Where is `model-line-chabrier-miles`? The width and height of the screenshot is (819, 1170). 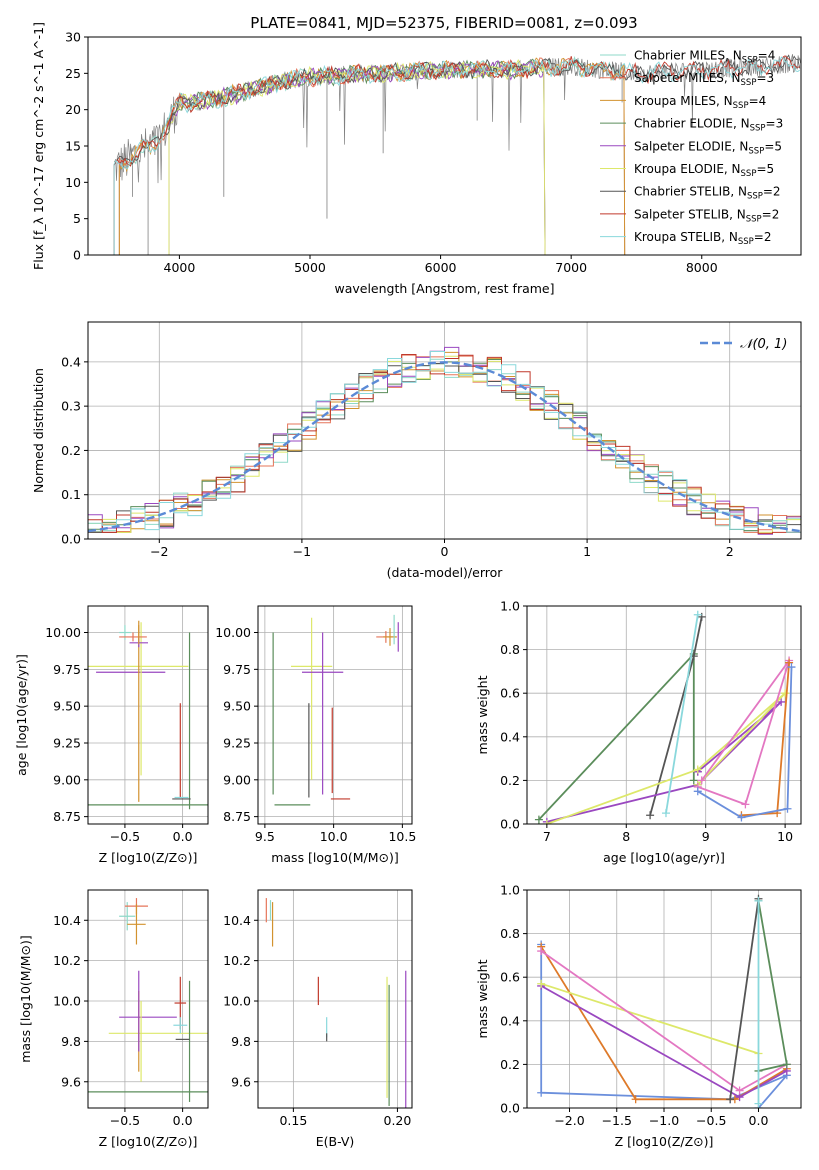 model-line-chabrier-miles is located at coordinates (372, 155).